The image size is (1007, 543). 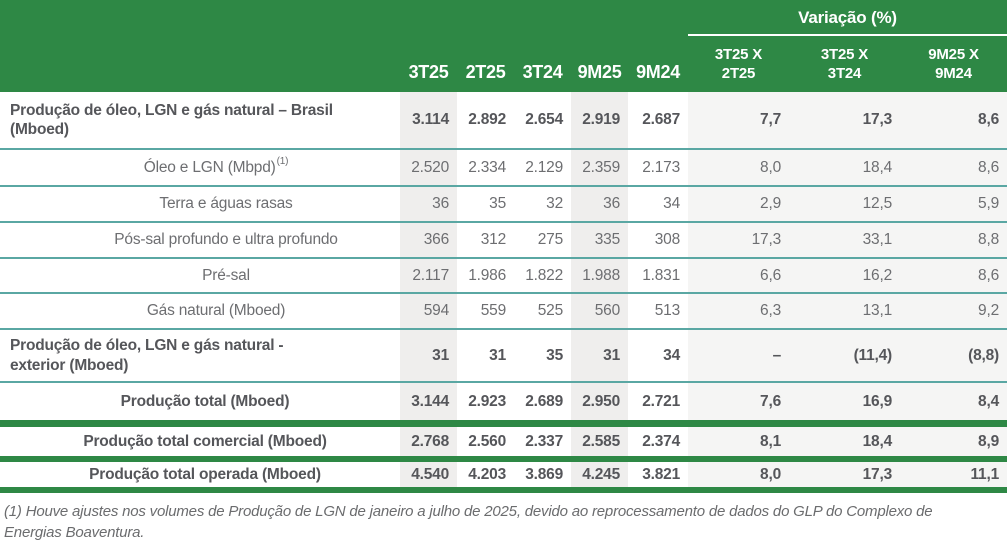 What do you see at coordinates (542, 72) in the screenshot?
I see `col-header-3t24: 3T24` at bounding box center [542, 72].